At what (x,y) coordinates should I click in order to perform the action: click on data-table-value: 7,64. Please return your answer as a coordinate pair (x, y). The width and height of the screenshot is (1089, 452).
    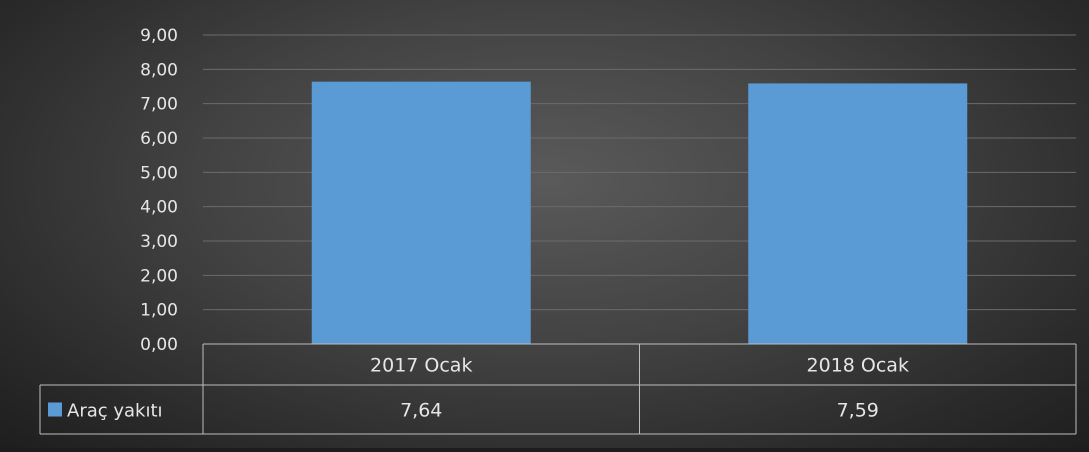
    Looking at the image, I should click on (421, 411).